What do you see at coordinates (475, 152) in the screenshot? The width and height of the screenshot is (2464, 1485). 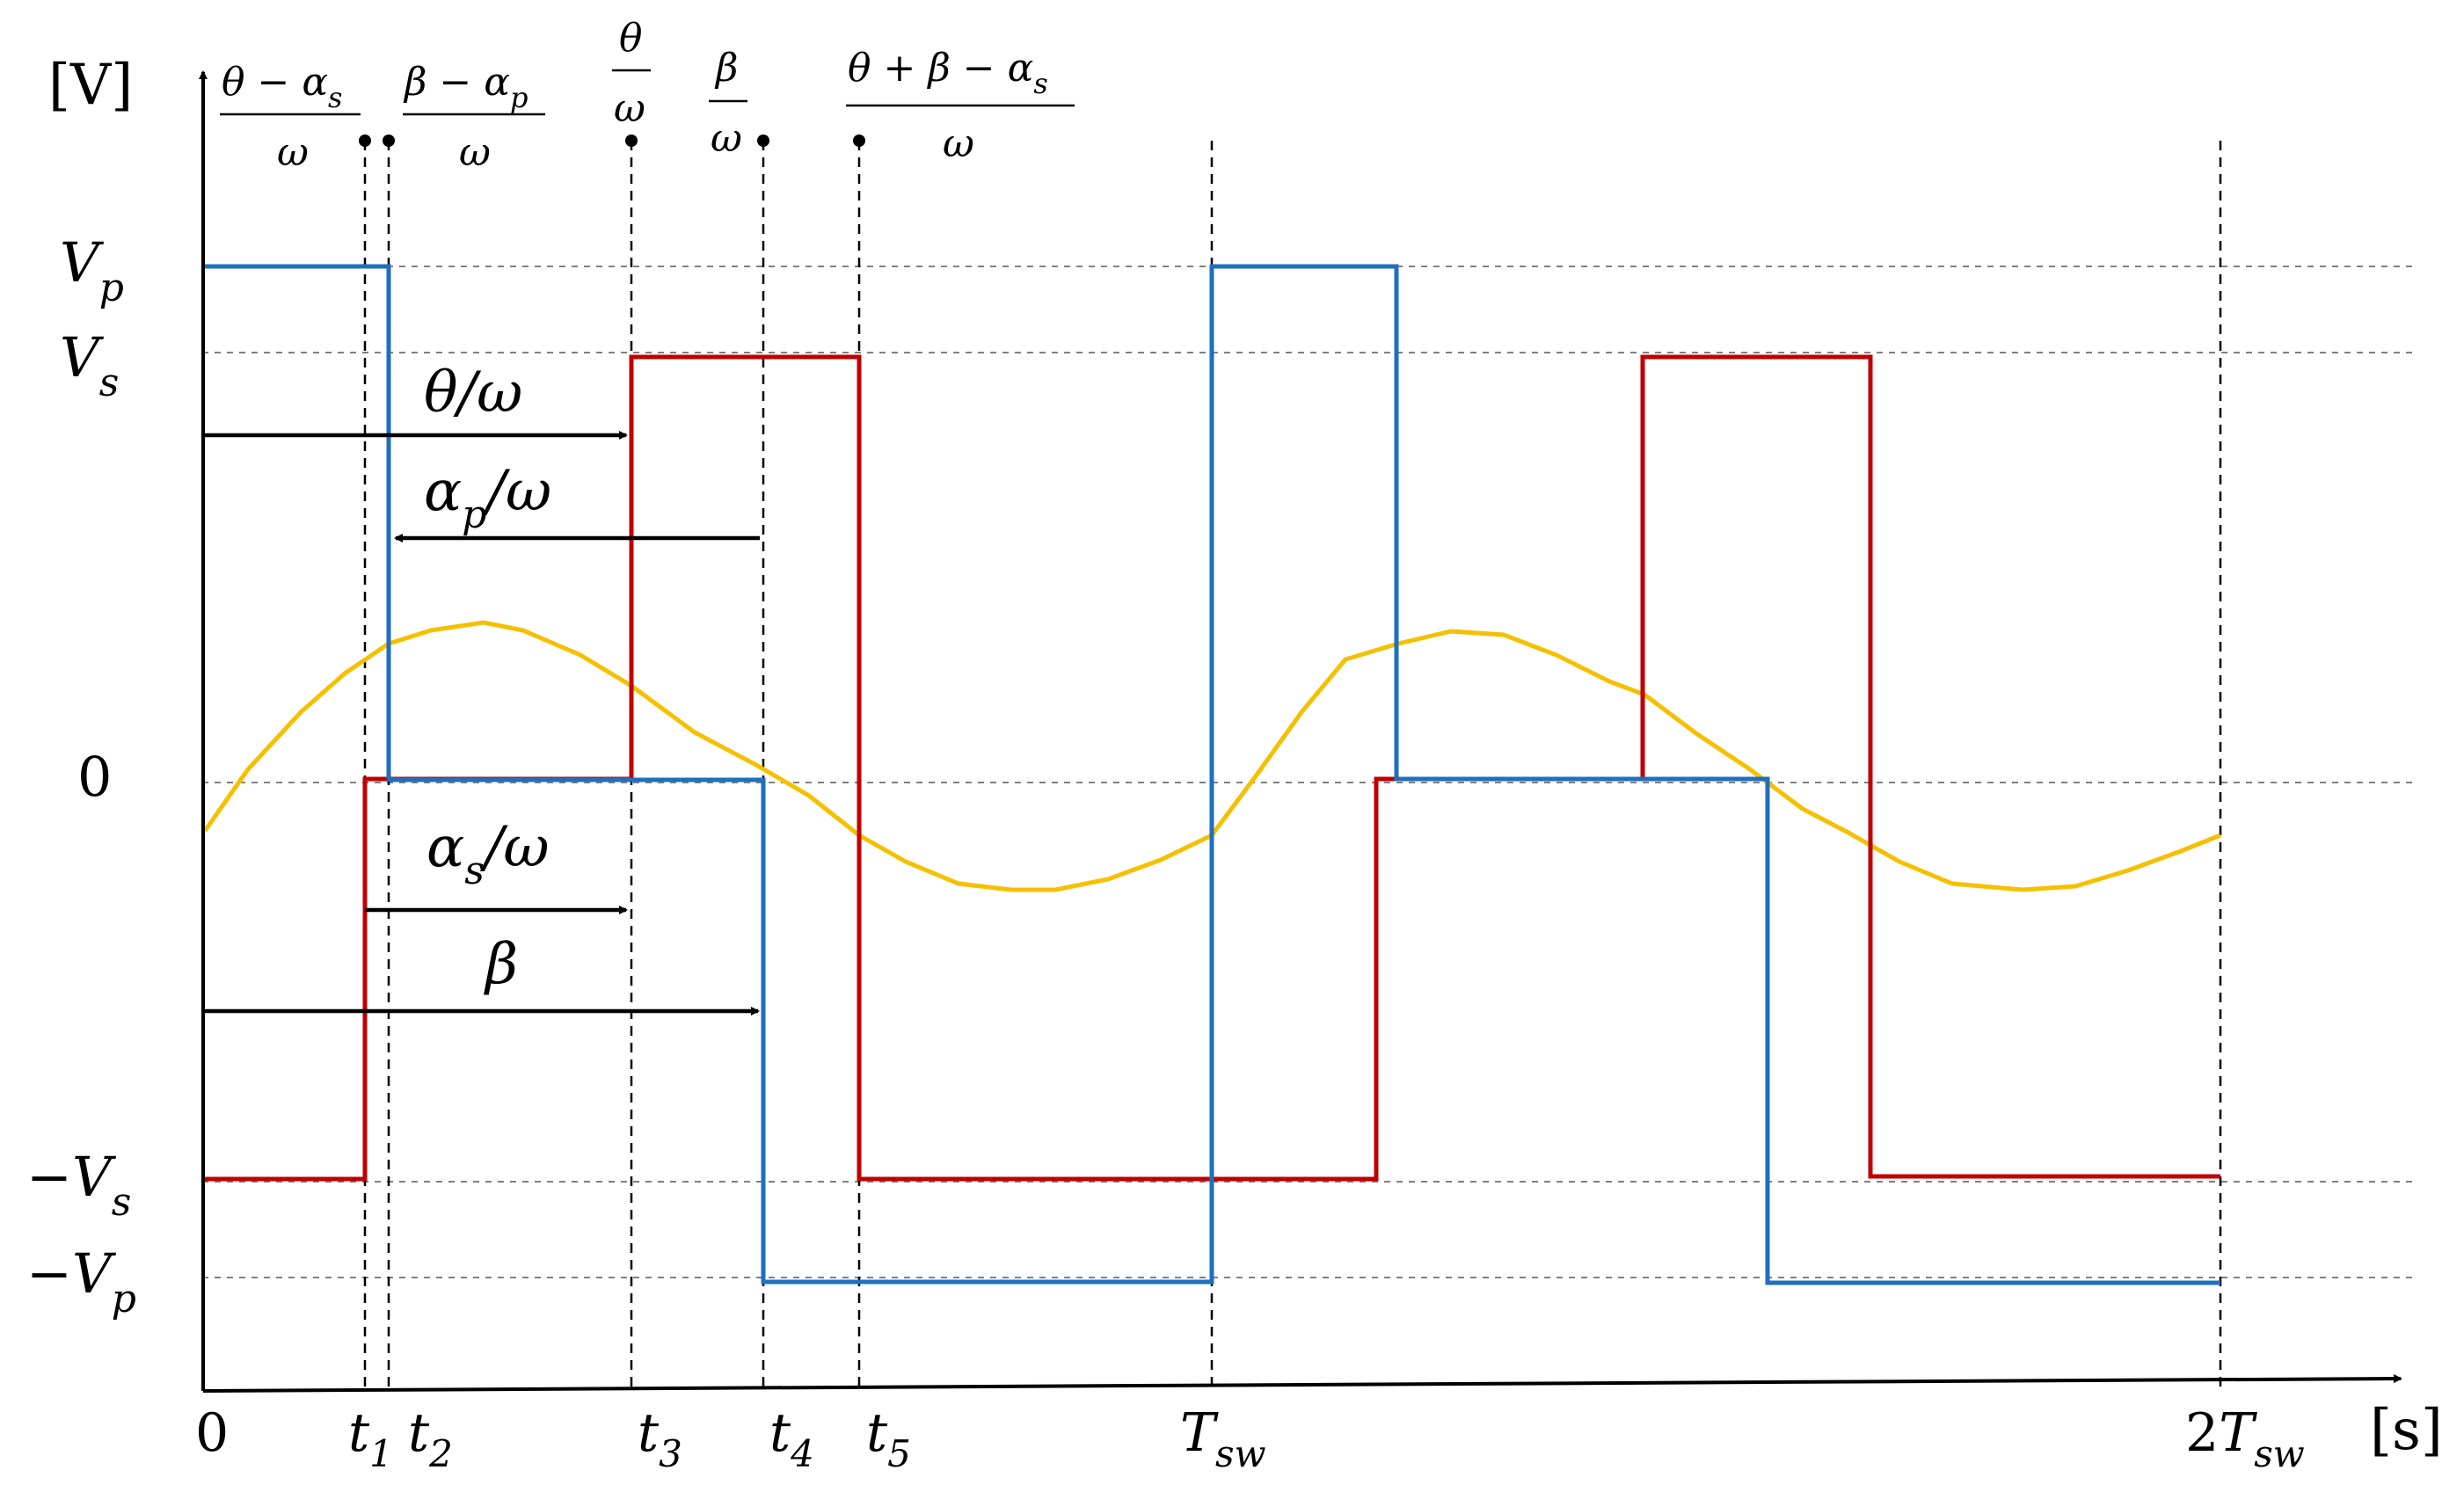 I see `frac2-denominator: ω` at bounding box center [475, 152].